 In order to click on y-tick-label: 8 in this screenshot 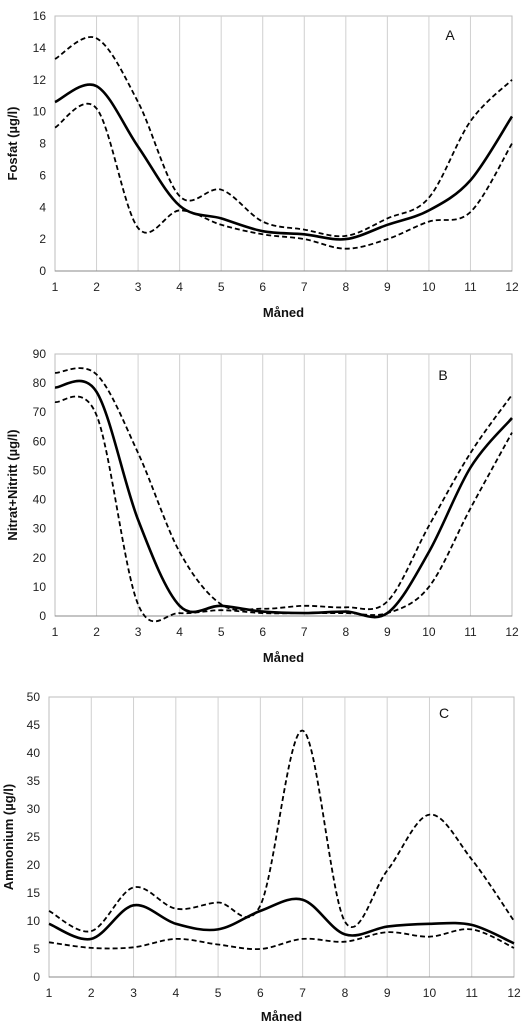, I will do `click(42, 144)`.